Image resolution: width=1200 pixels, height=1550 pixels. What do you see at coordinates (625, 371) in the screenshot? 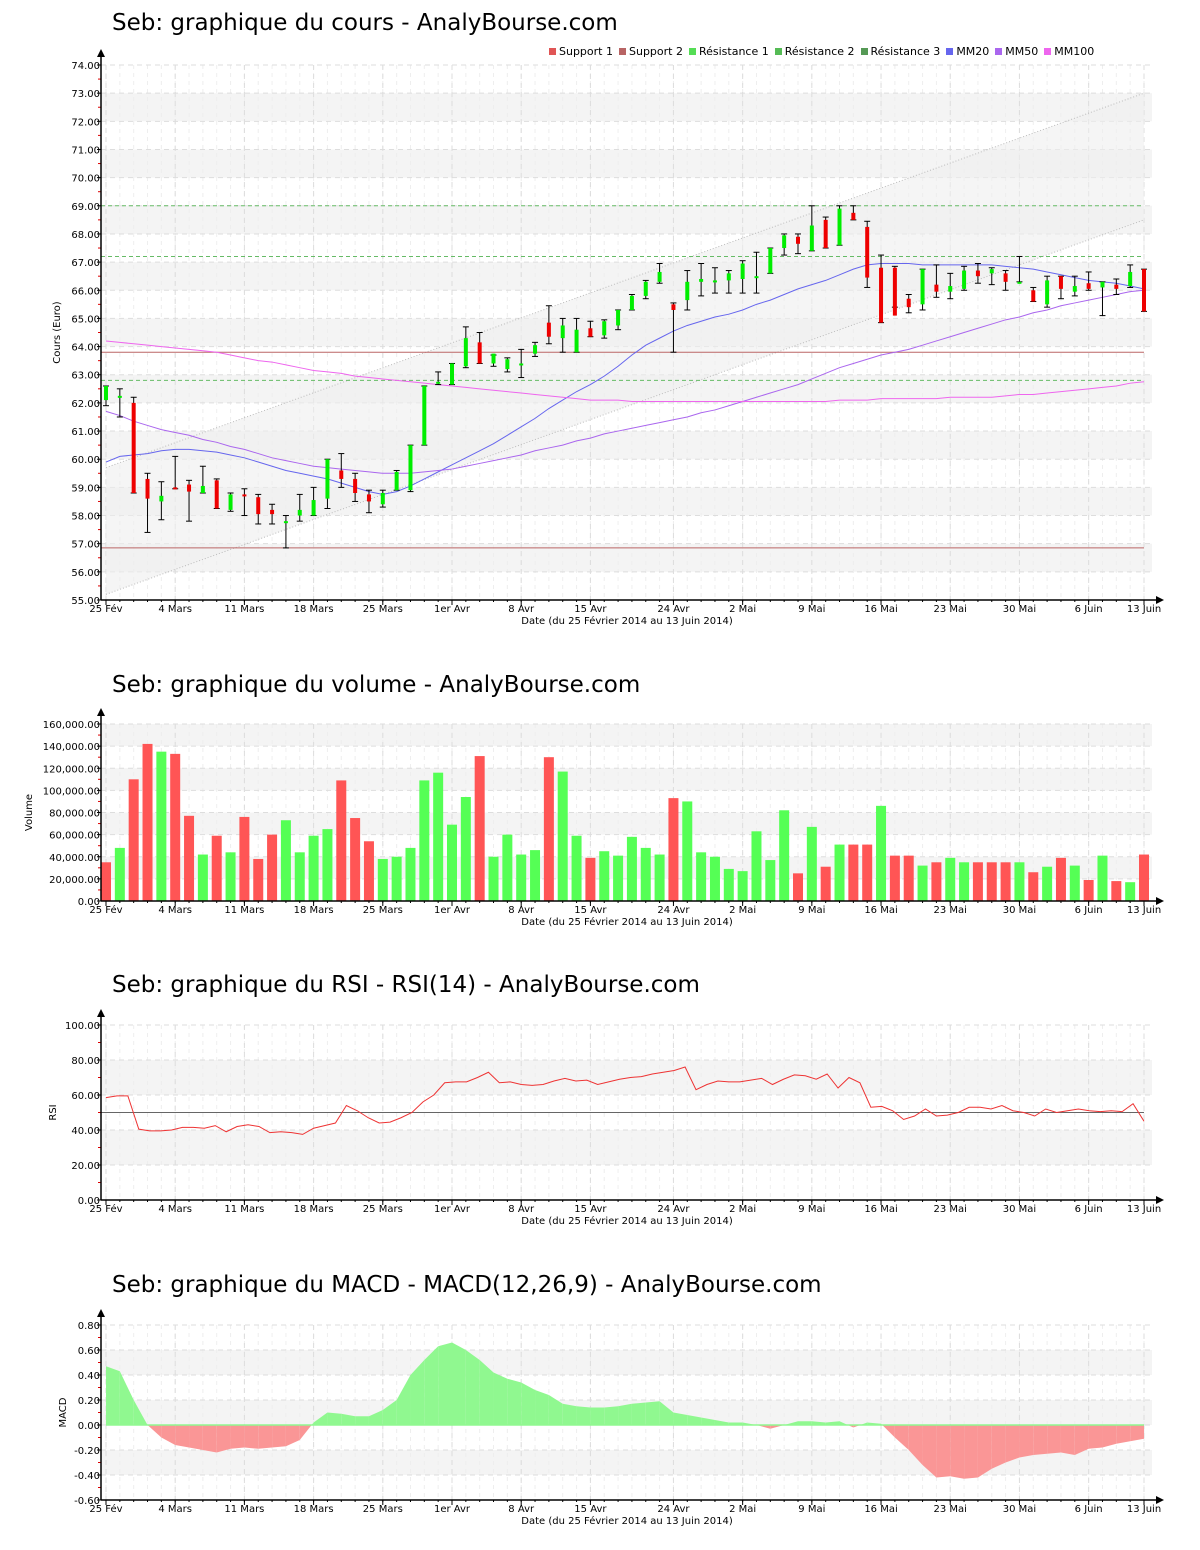
I see `moving-average-mm100` at bounding box center [625, 371].